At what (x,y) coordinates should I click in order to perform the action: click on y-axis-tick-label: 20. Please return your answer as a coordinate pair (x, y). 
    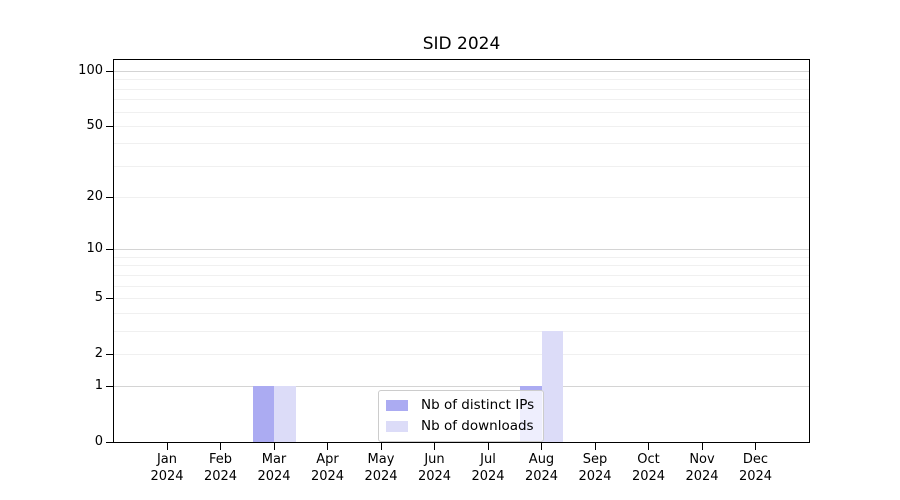
    Looking at the image, I should click on (94, 197).